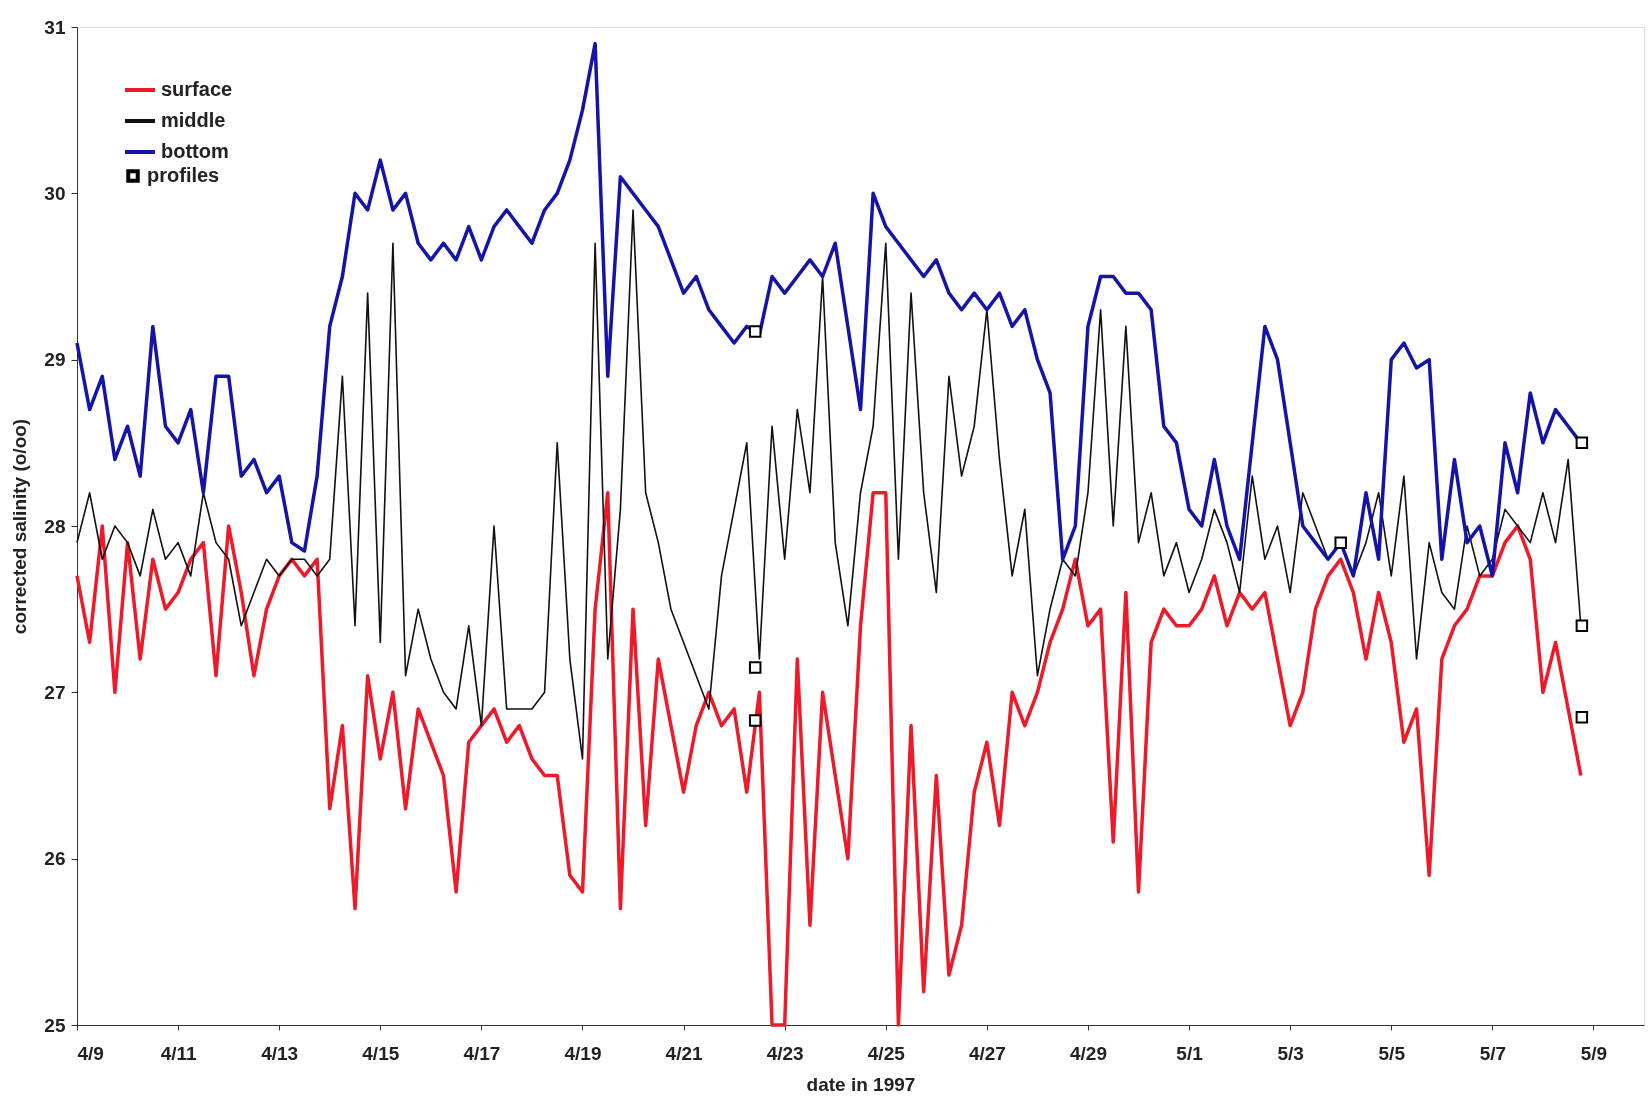  I want to click on x-tick-label: 4/29, so click(1088, 1053).